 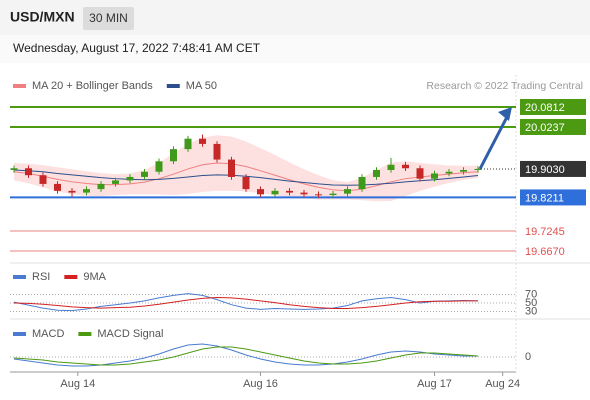 I want to click on level-label: 19.8211, so click(x=544, y=198).